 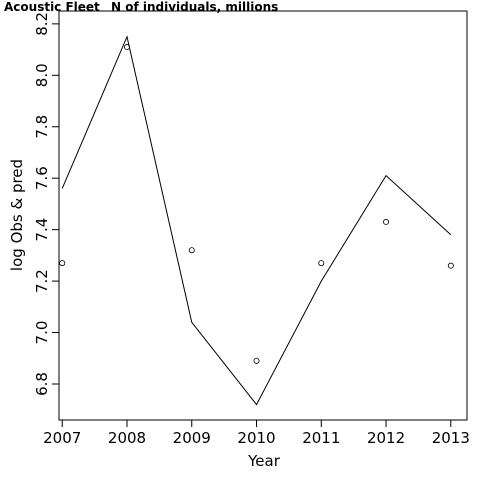 What do you see at coordinates (127, 438) in the screenshot?
I see `x-tick-label-2008: 2008` at bounding box center [127, 438].